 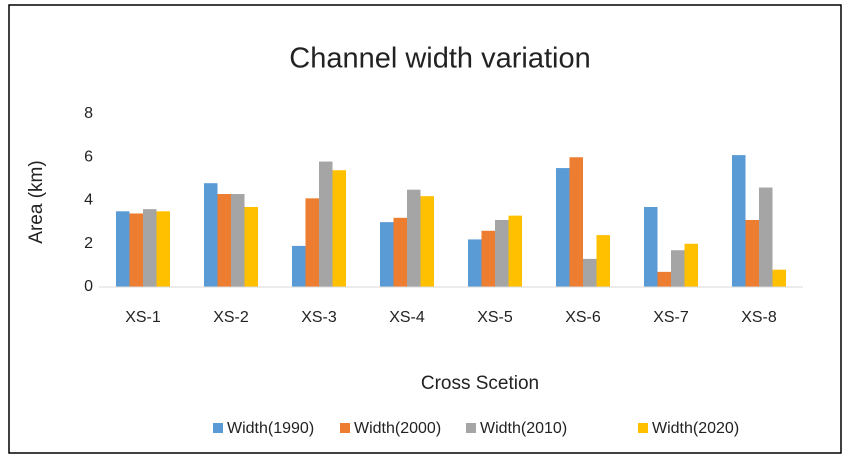 I want to click on x-tick-label: XS-1, so click(x=143, y=317).